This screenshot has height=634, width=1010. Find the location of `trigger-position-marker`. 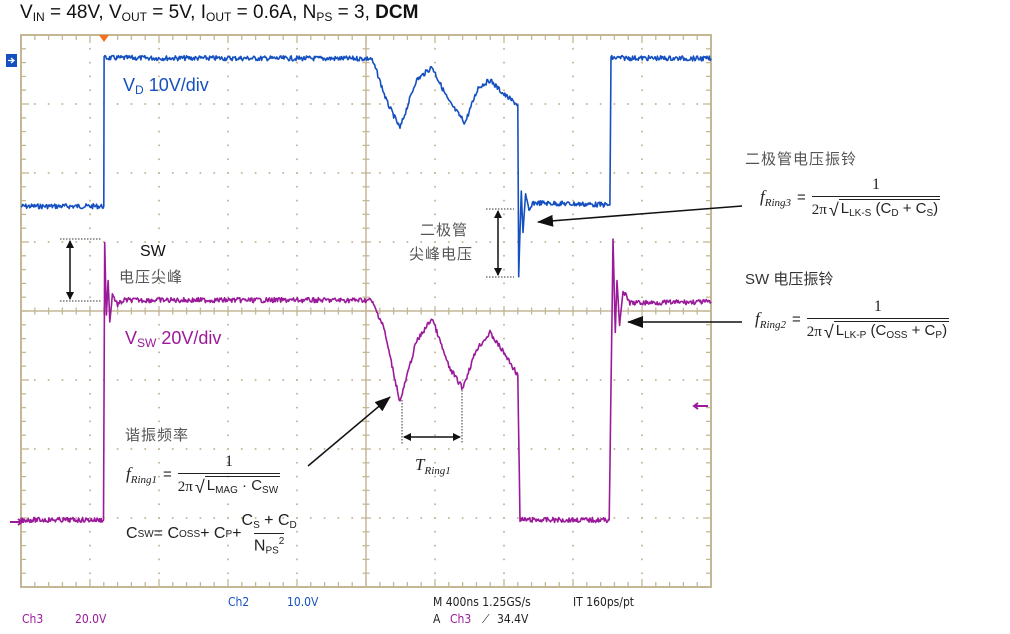

trigger-position-marker is located at coordinates (104, 38).